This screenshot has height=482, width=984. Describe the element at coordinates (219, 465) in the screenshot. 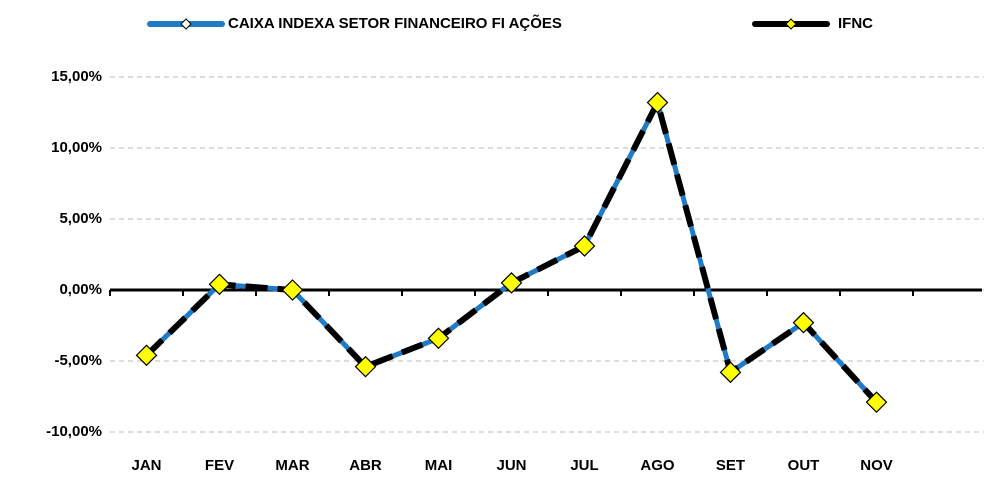

I see `x-tick-label: FEV` at that location.